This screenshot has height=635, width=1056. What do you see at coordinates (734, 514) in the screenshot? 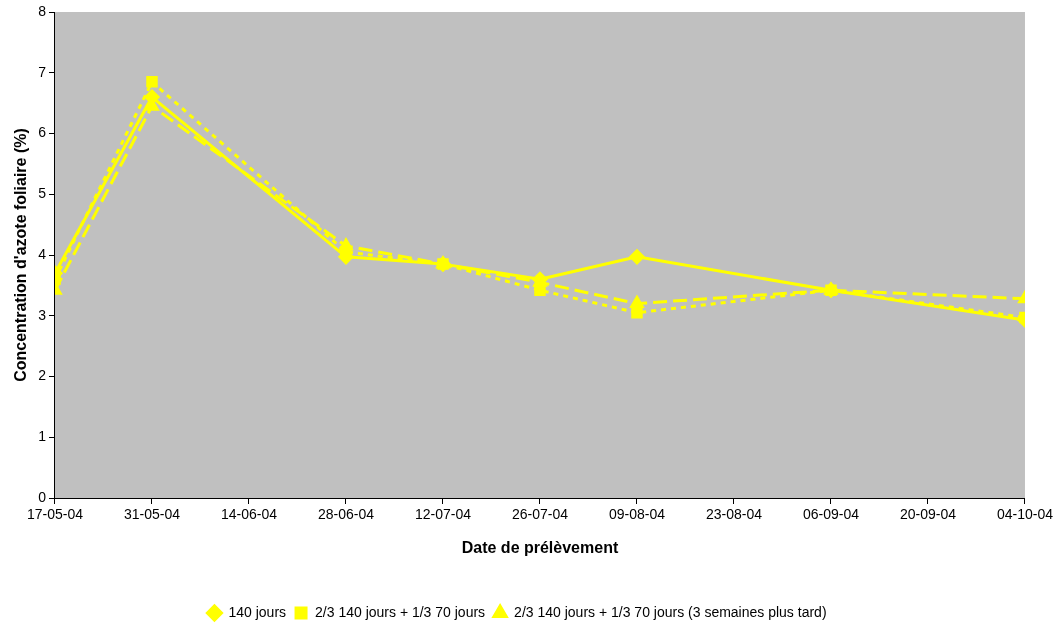
I see `x-tick-label: 23-08-04` at bounding box center [734, 514].